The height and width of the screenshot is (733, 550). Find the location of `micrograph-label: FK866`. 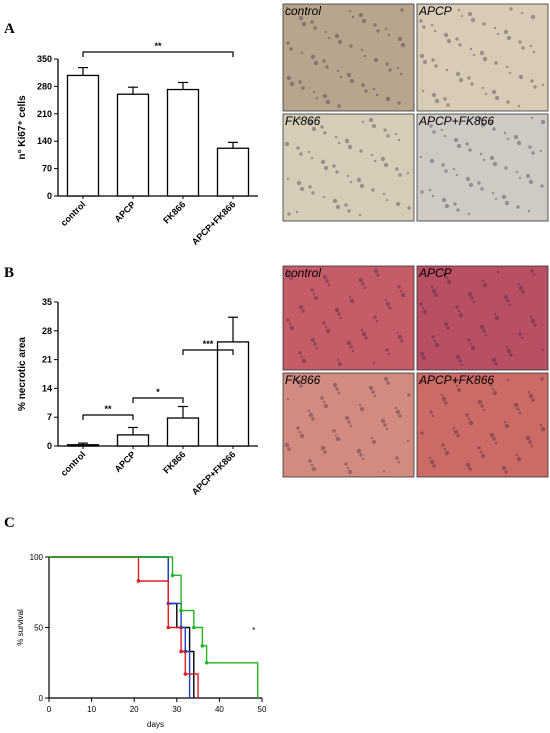

micrograph-label: FK866 is located at coordinates (303, 380).